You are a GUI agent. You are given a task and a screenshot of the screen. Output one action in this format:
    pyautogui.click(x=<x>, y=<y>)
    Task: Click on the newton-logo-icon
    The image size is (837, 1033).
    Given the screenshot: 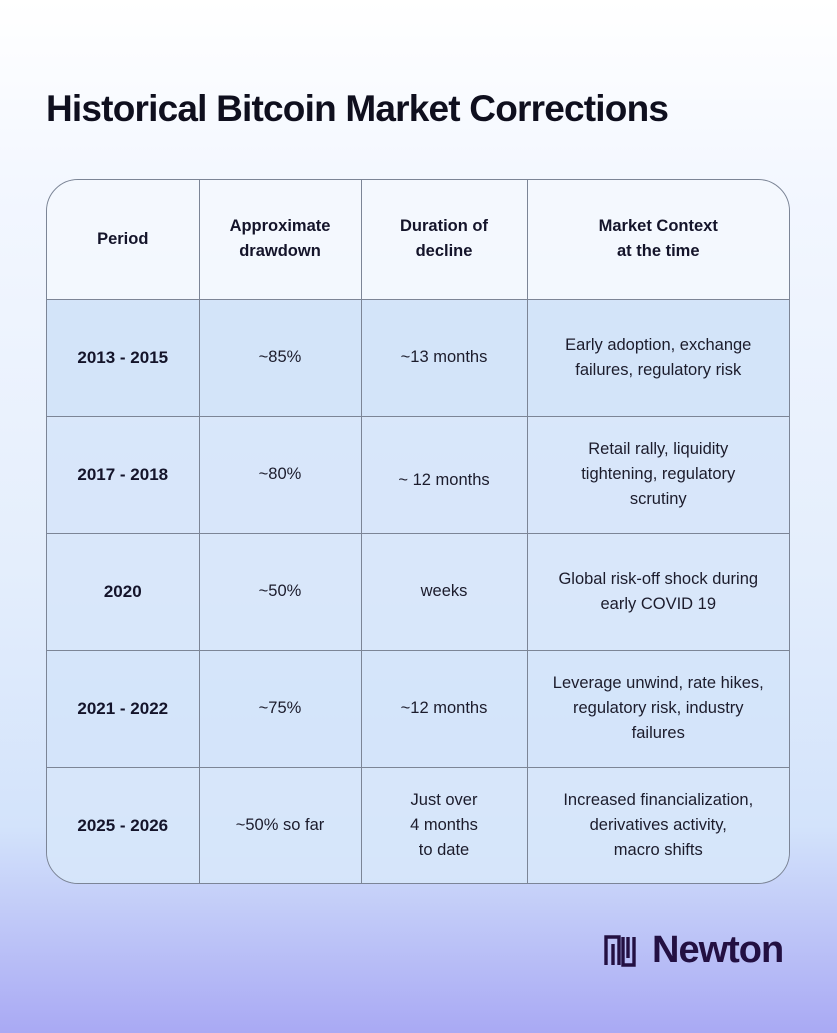 What is the action you would take?
    pyautogui.click(x=620, y=950)
    